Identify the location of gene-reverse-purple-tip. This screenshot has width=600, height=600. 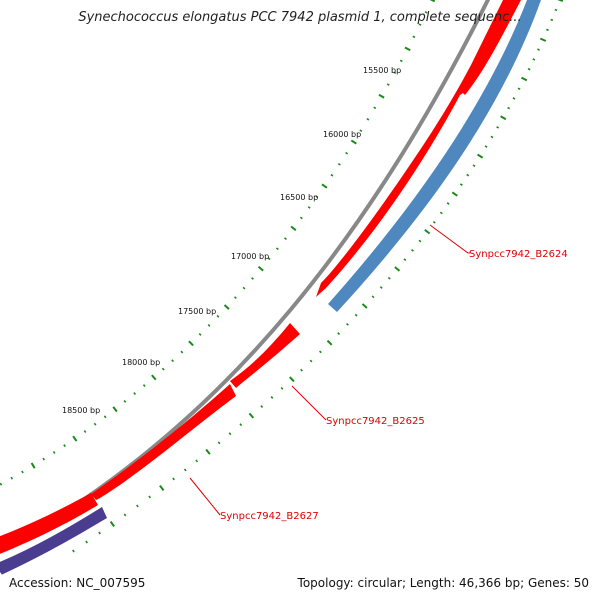
(4, 579).